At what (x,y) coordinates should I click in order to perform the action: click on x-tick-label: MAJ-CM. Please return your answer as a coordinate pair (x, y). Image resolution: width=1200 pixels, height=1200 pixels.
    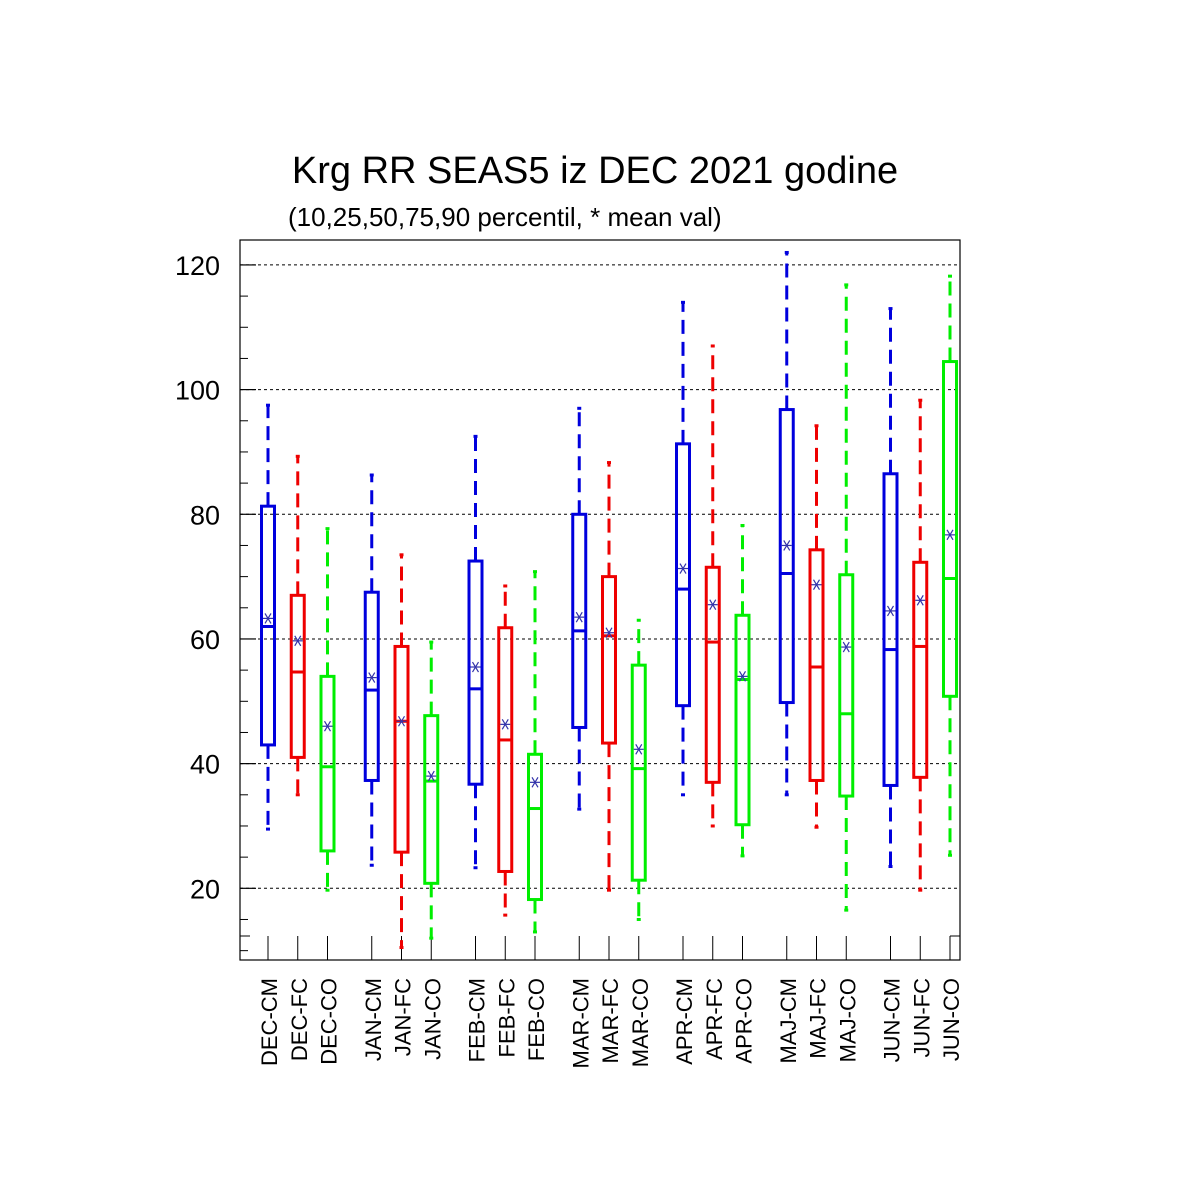
    Looking at the image, I should click on (788, 1021).